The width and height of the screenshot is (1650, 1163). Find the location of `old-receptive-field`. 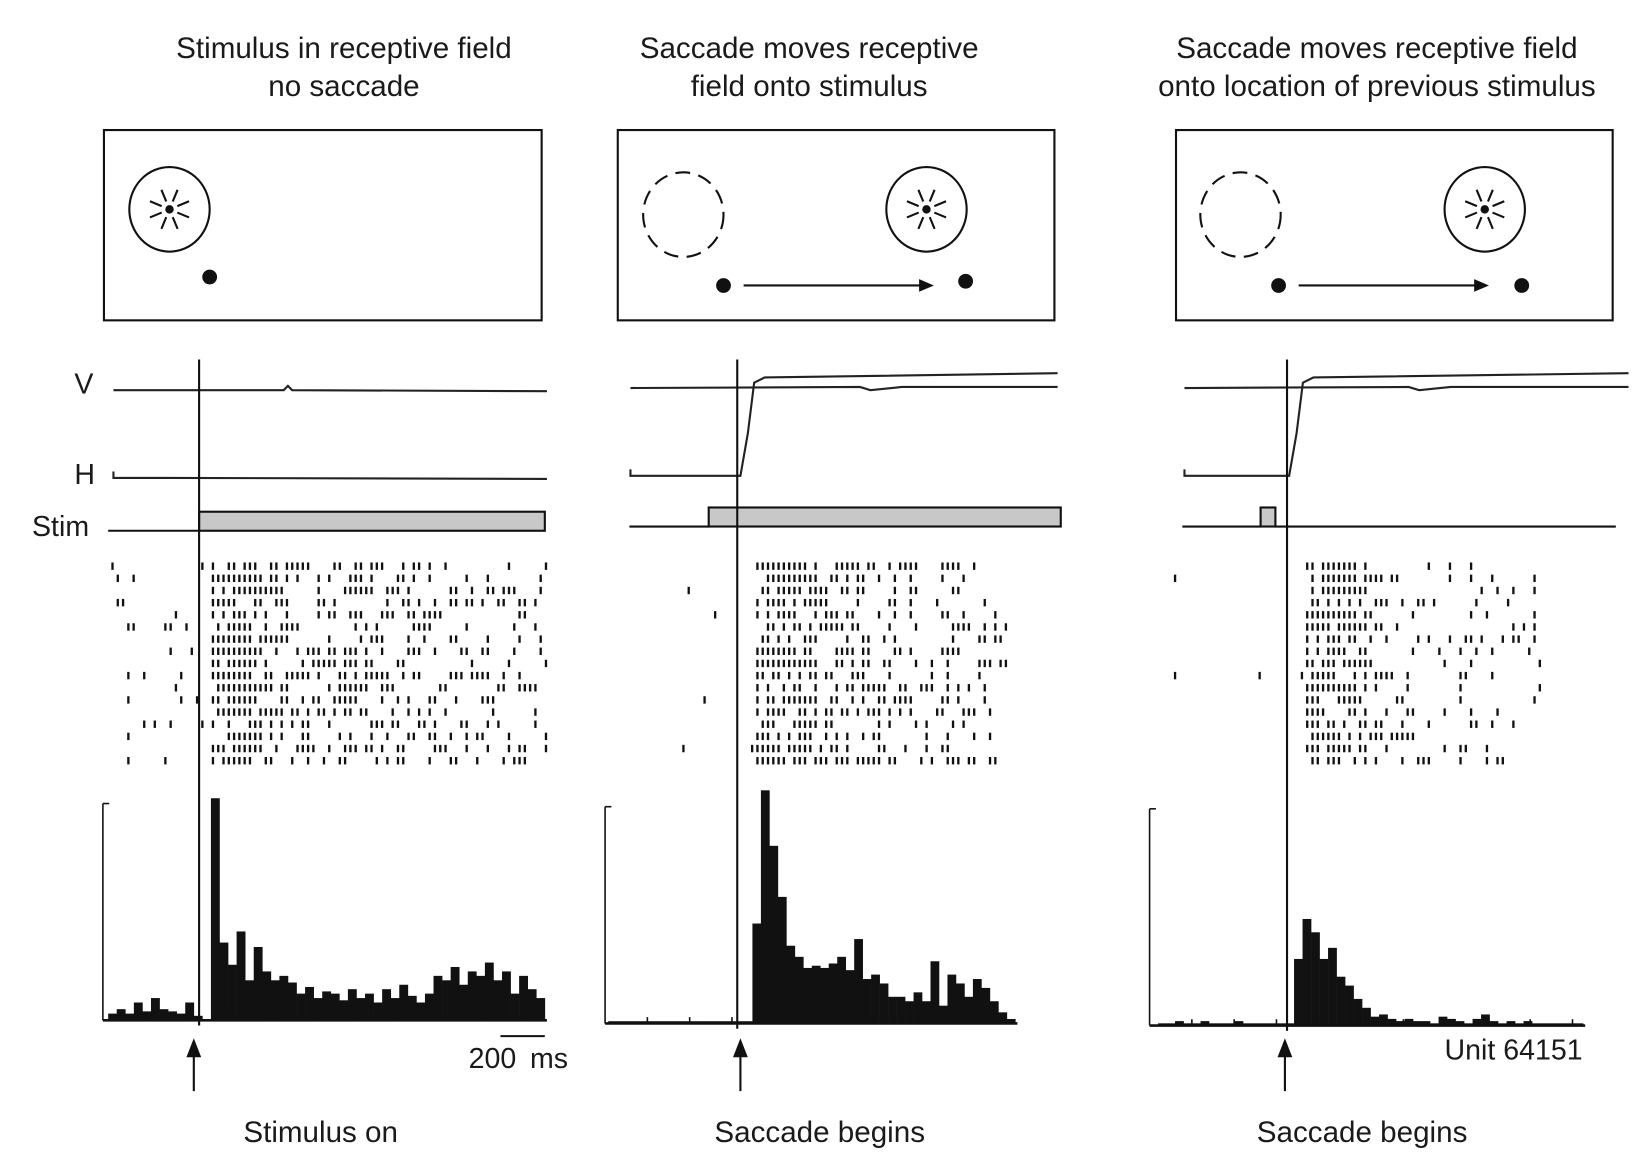

old-receptive-field is located at coordinates (1240, 214).